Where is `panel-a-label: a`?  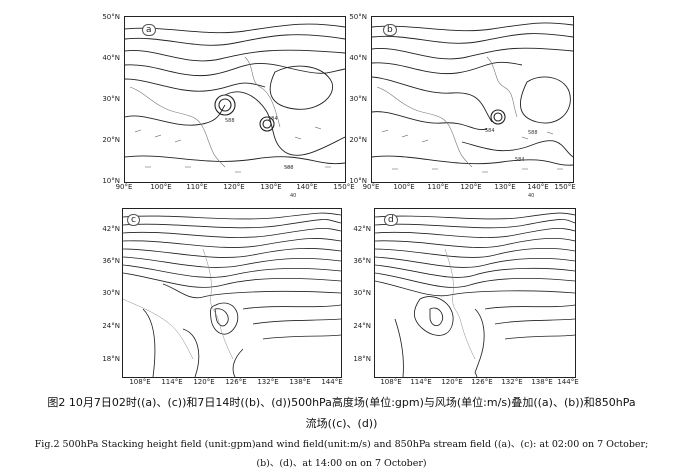
panel-a-label: a is located at coordinates (149, 30).